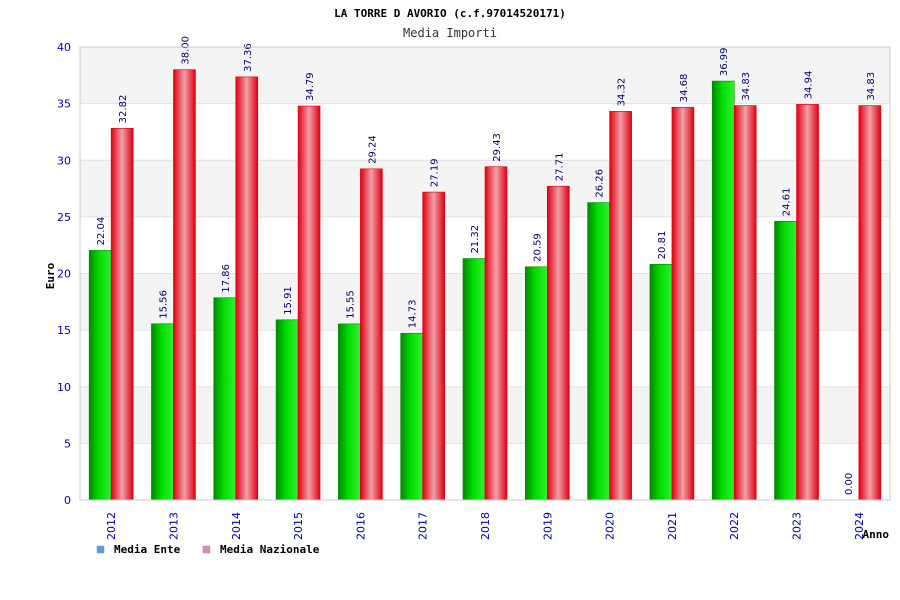 The width and height of the screenshot is (900, 600). I want to click on x-tick-label: 2020, so click(610, 526).